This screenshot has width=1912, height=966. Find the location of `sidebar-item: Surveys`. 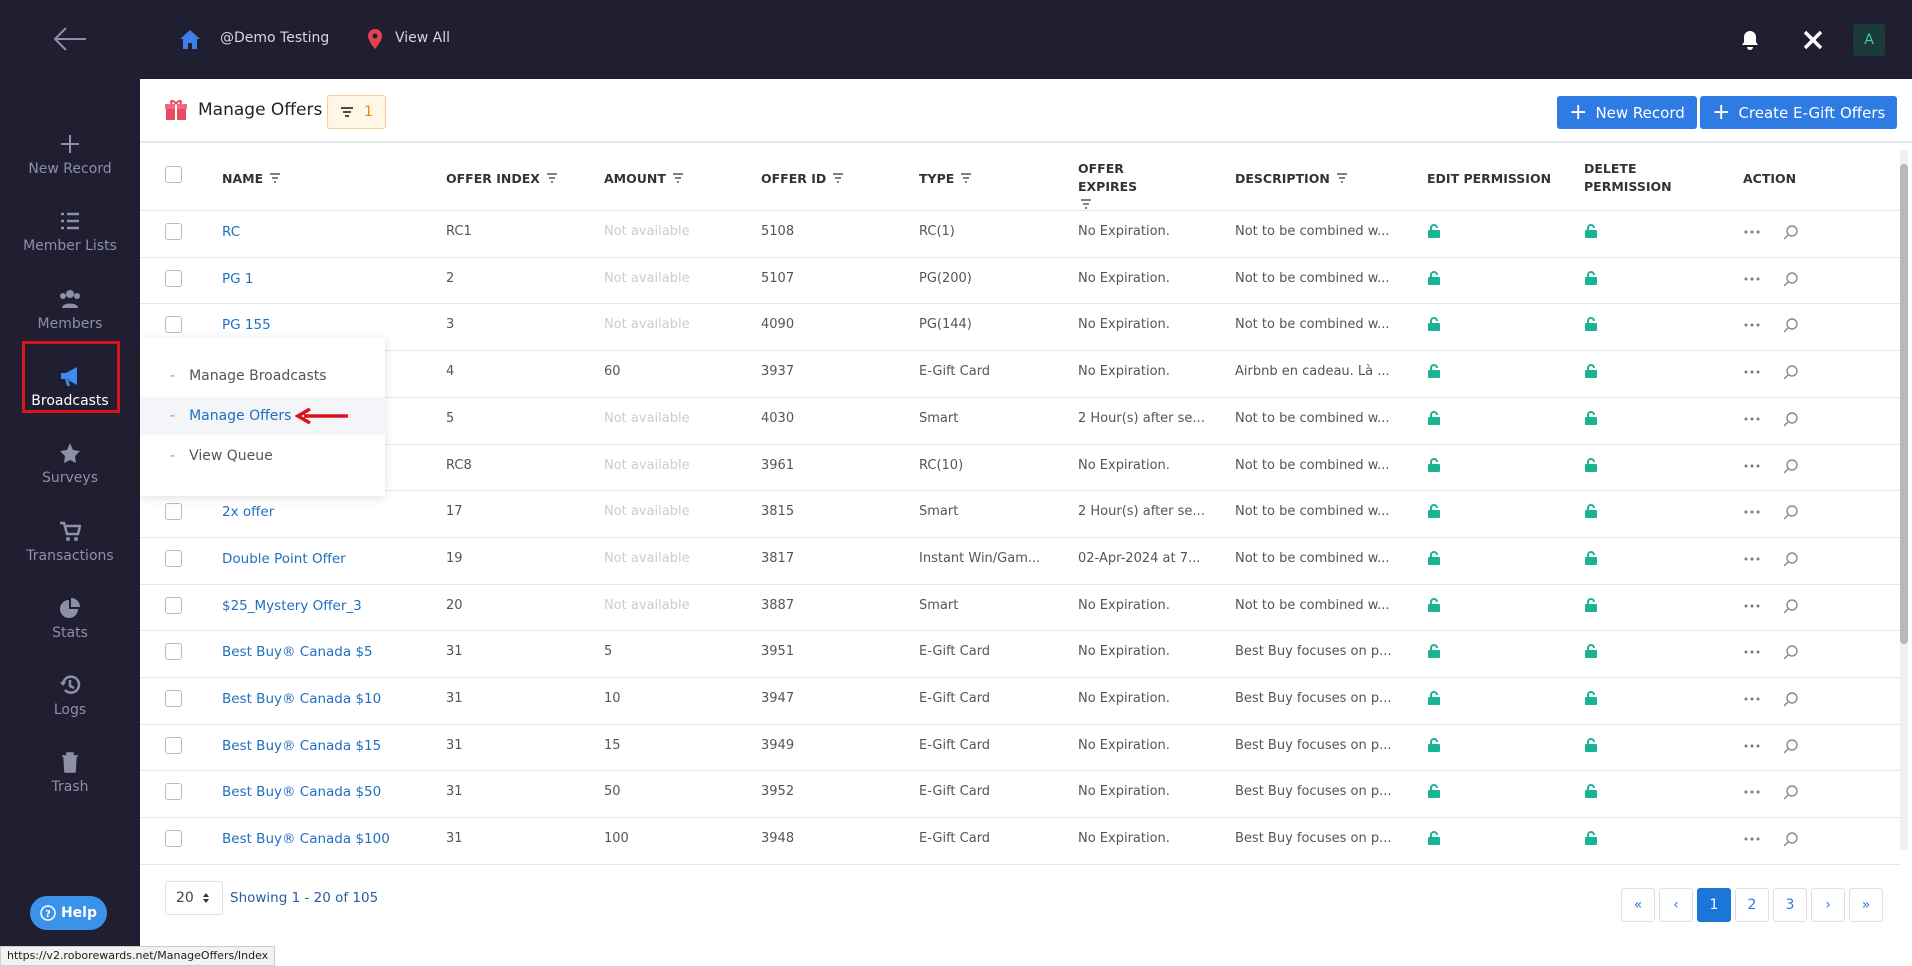

sidebar-item: Surveys is located at coordinates (70, 464).